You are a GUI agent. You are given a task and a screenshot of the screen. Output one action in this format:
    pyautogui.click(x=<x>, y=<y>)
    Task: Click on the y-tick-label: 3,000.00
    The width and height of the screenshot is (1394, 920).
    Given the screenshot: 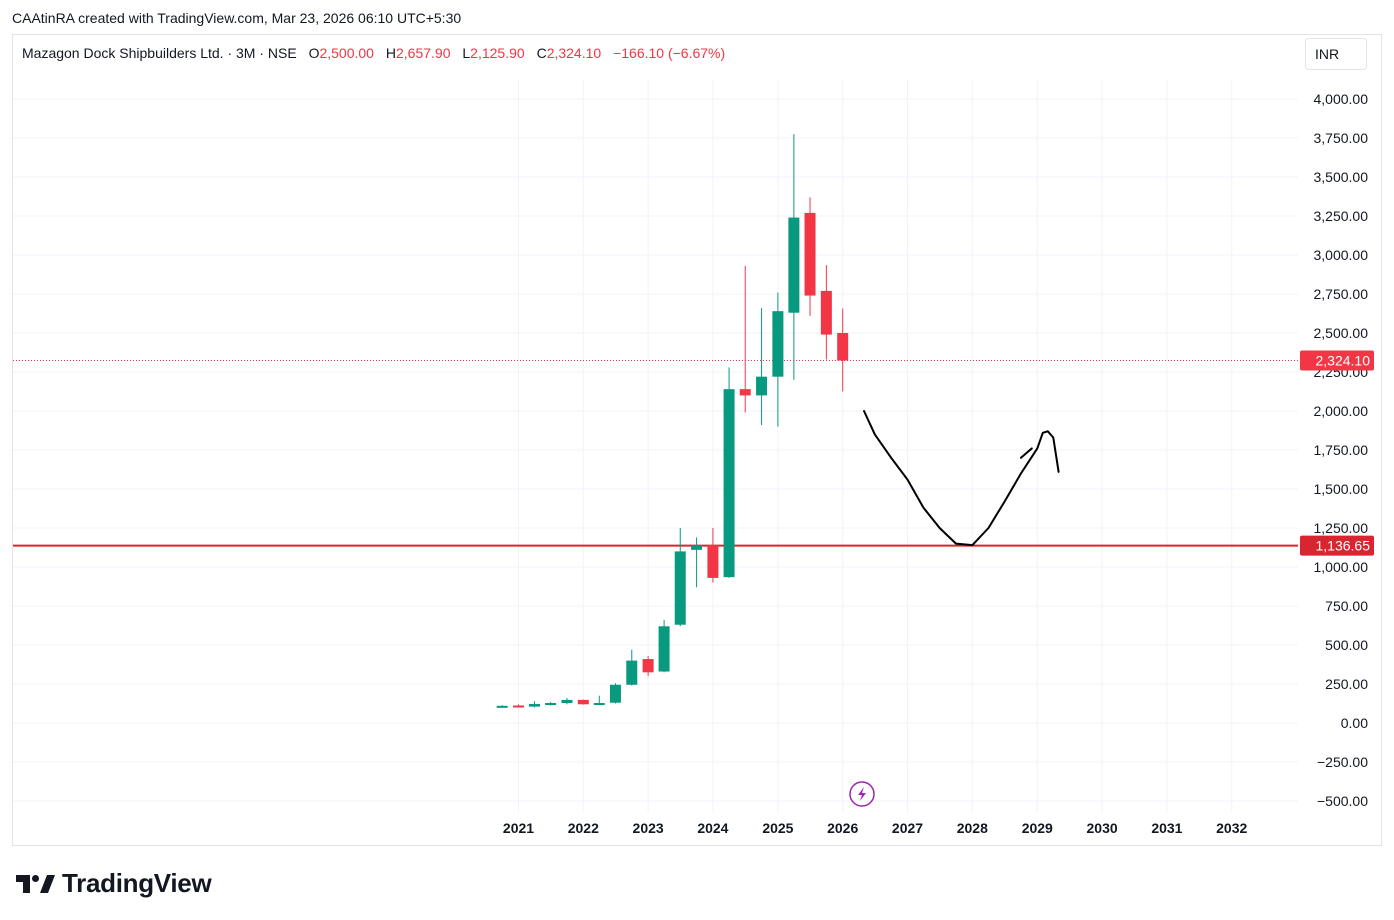 What is the action you would take?
    pyautogui.click(x=1341, y=255)
    